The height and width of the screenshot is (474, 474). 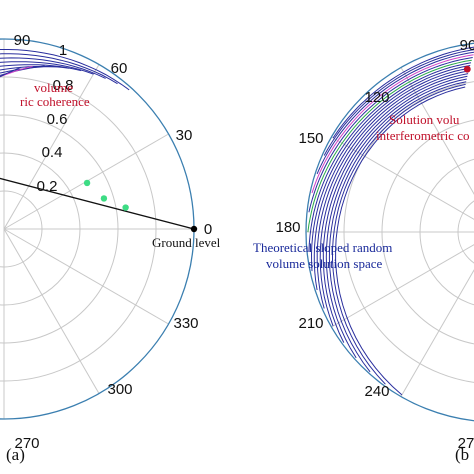 I want to click on angle-tick-0: 0, so click(x=208, y=229).